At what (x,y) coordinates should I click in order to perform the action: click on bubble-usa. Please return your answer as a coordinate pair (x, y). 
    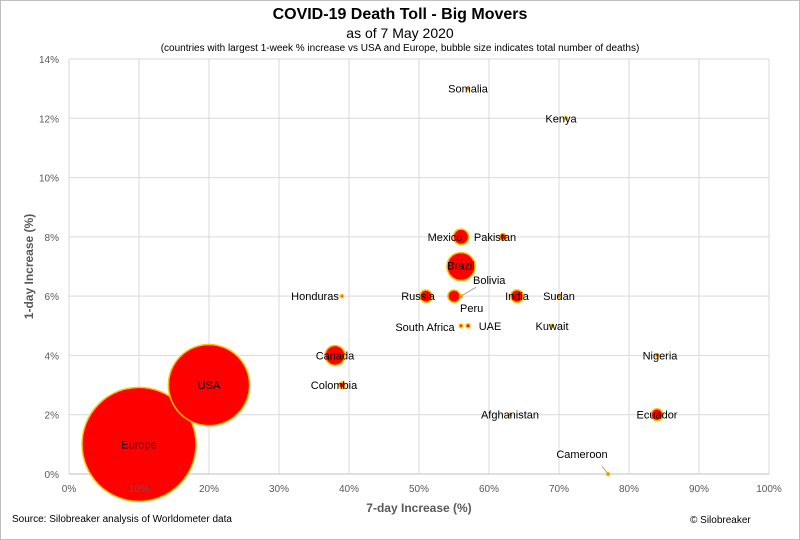
    Looking at the image, I should click on (209, 385).